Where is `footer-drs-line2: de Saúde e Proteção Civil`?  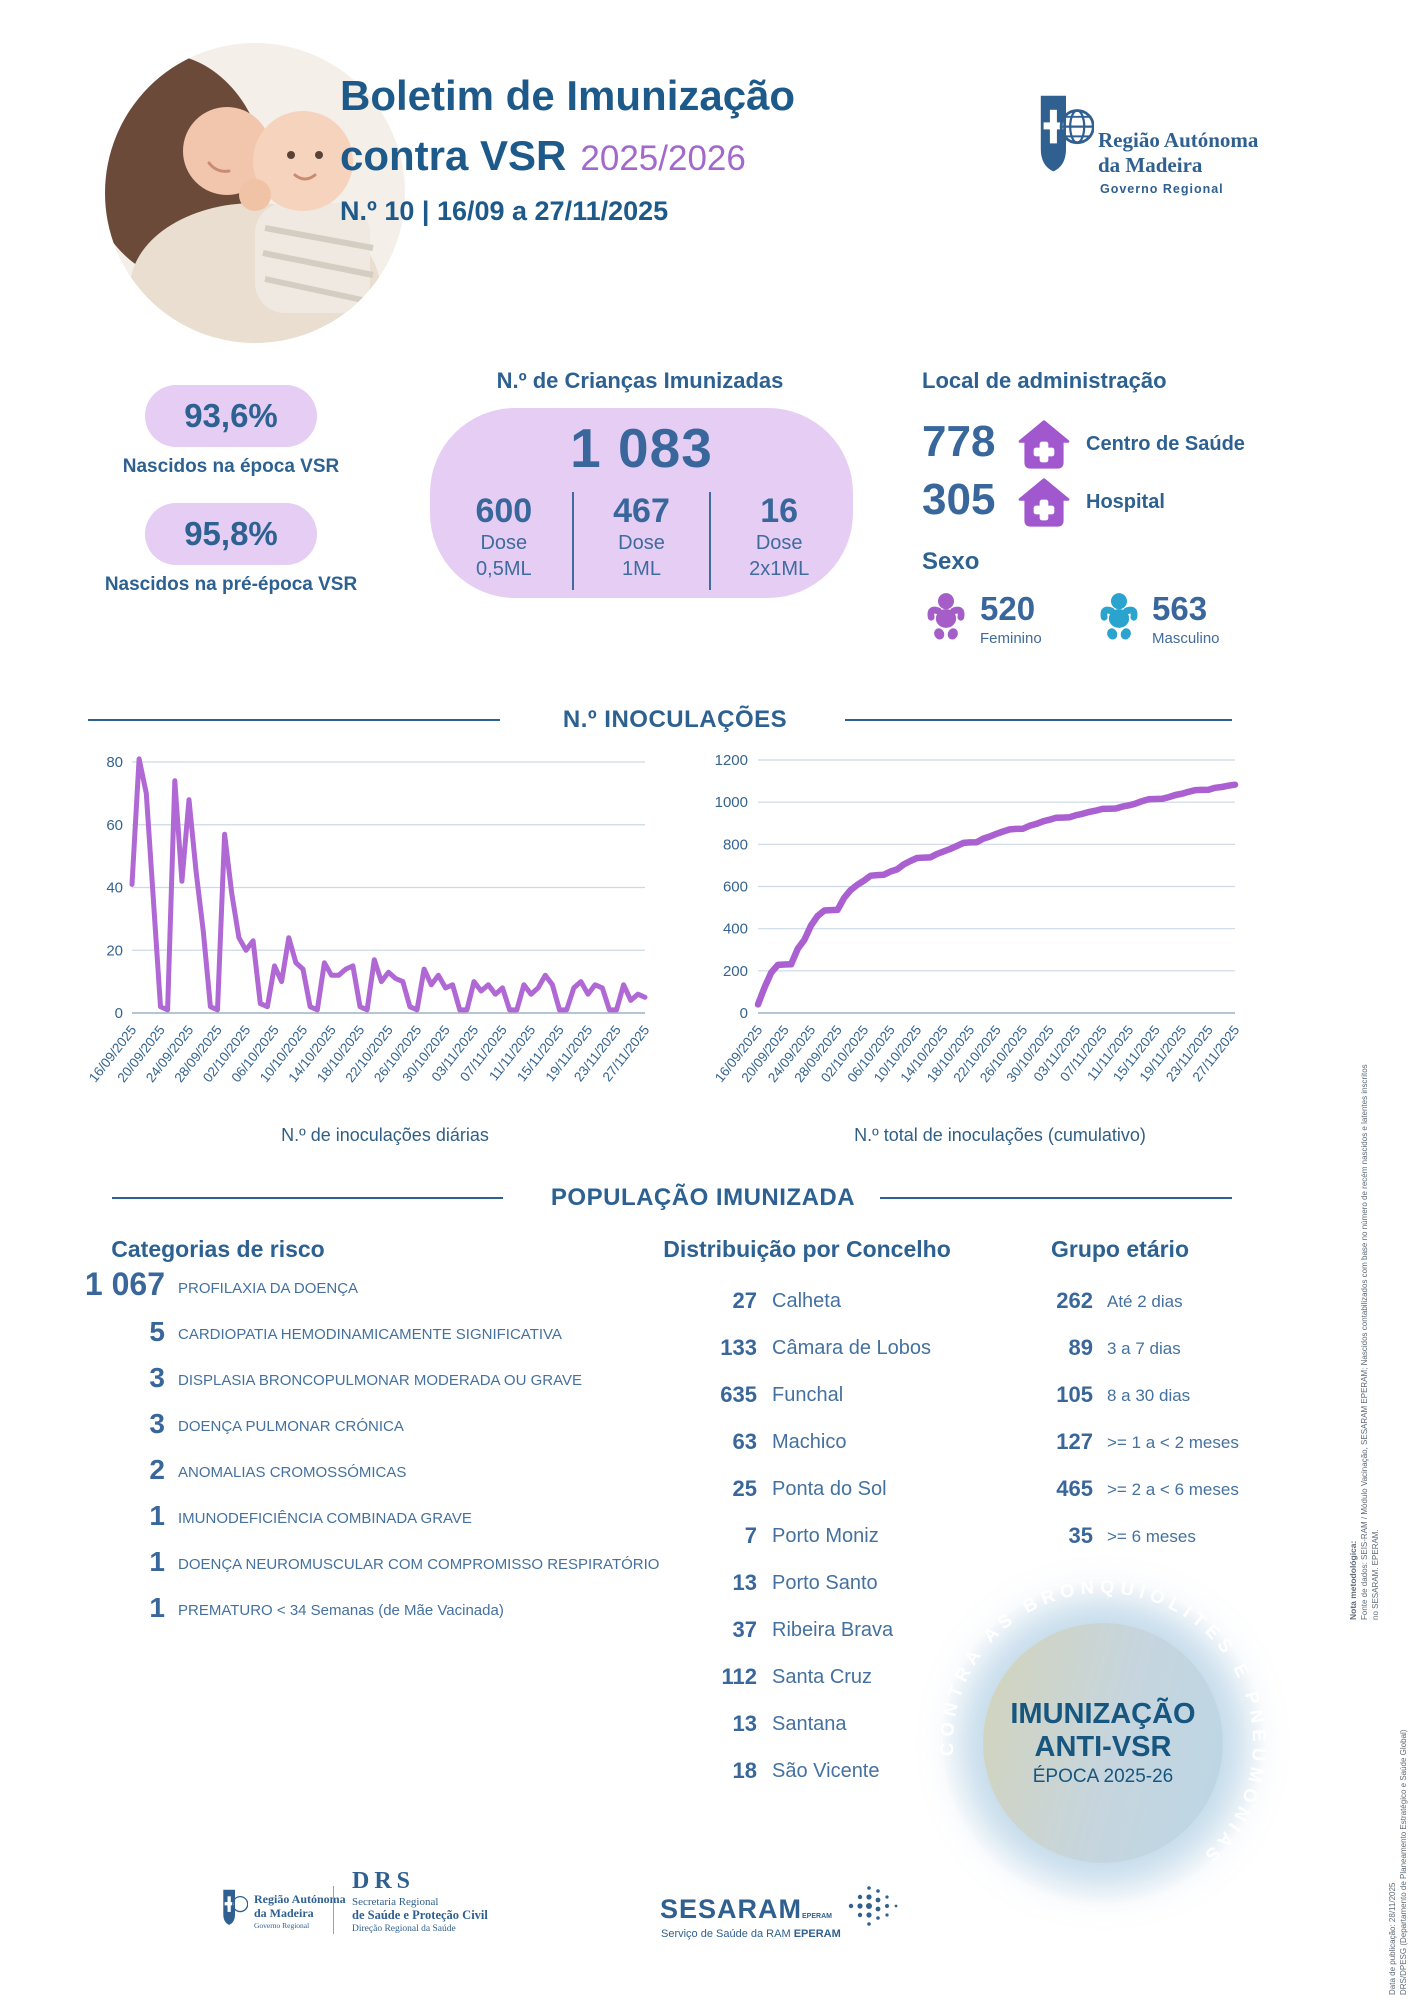 footer-drs-line2: de Saúde e Proteção Civil is located at coordinates (420, 1915).